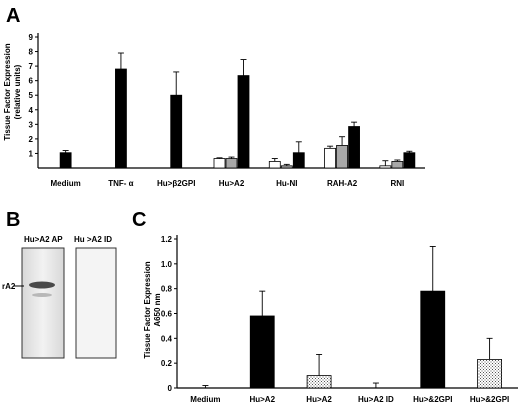 The image size is (520, 404). I want to click on category-label: Hu>A2 ID, so click(376, 399).